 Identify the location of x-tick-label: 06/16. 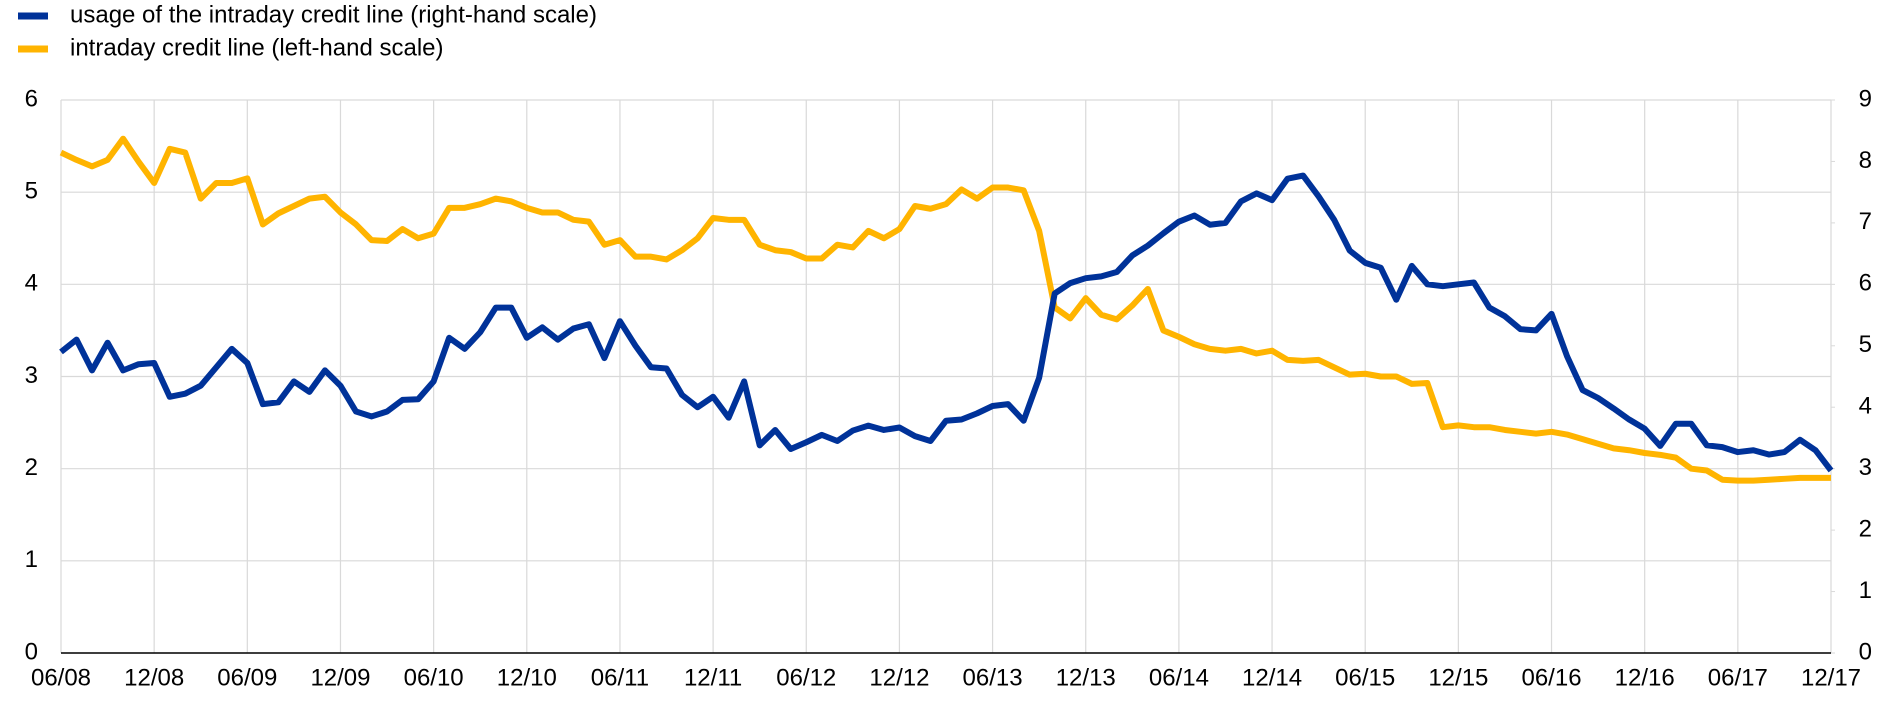
(1551, 677).